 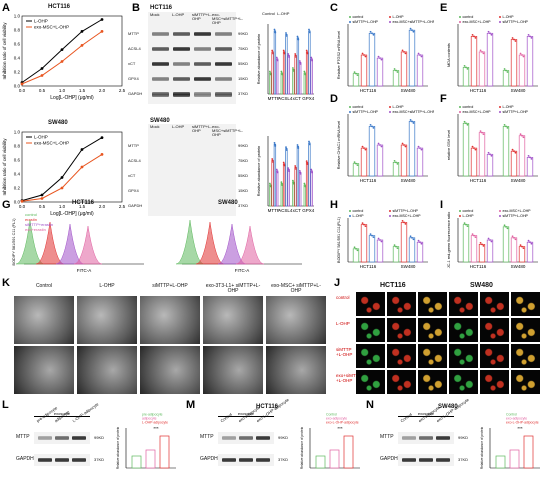 What do you see at coordinates (178, 126) in the screenshot?
I see `lane-label: L-OHP` at bounding box center [178, 126].